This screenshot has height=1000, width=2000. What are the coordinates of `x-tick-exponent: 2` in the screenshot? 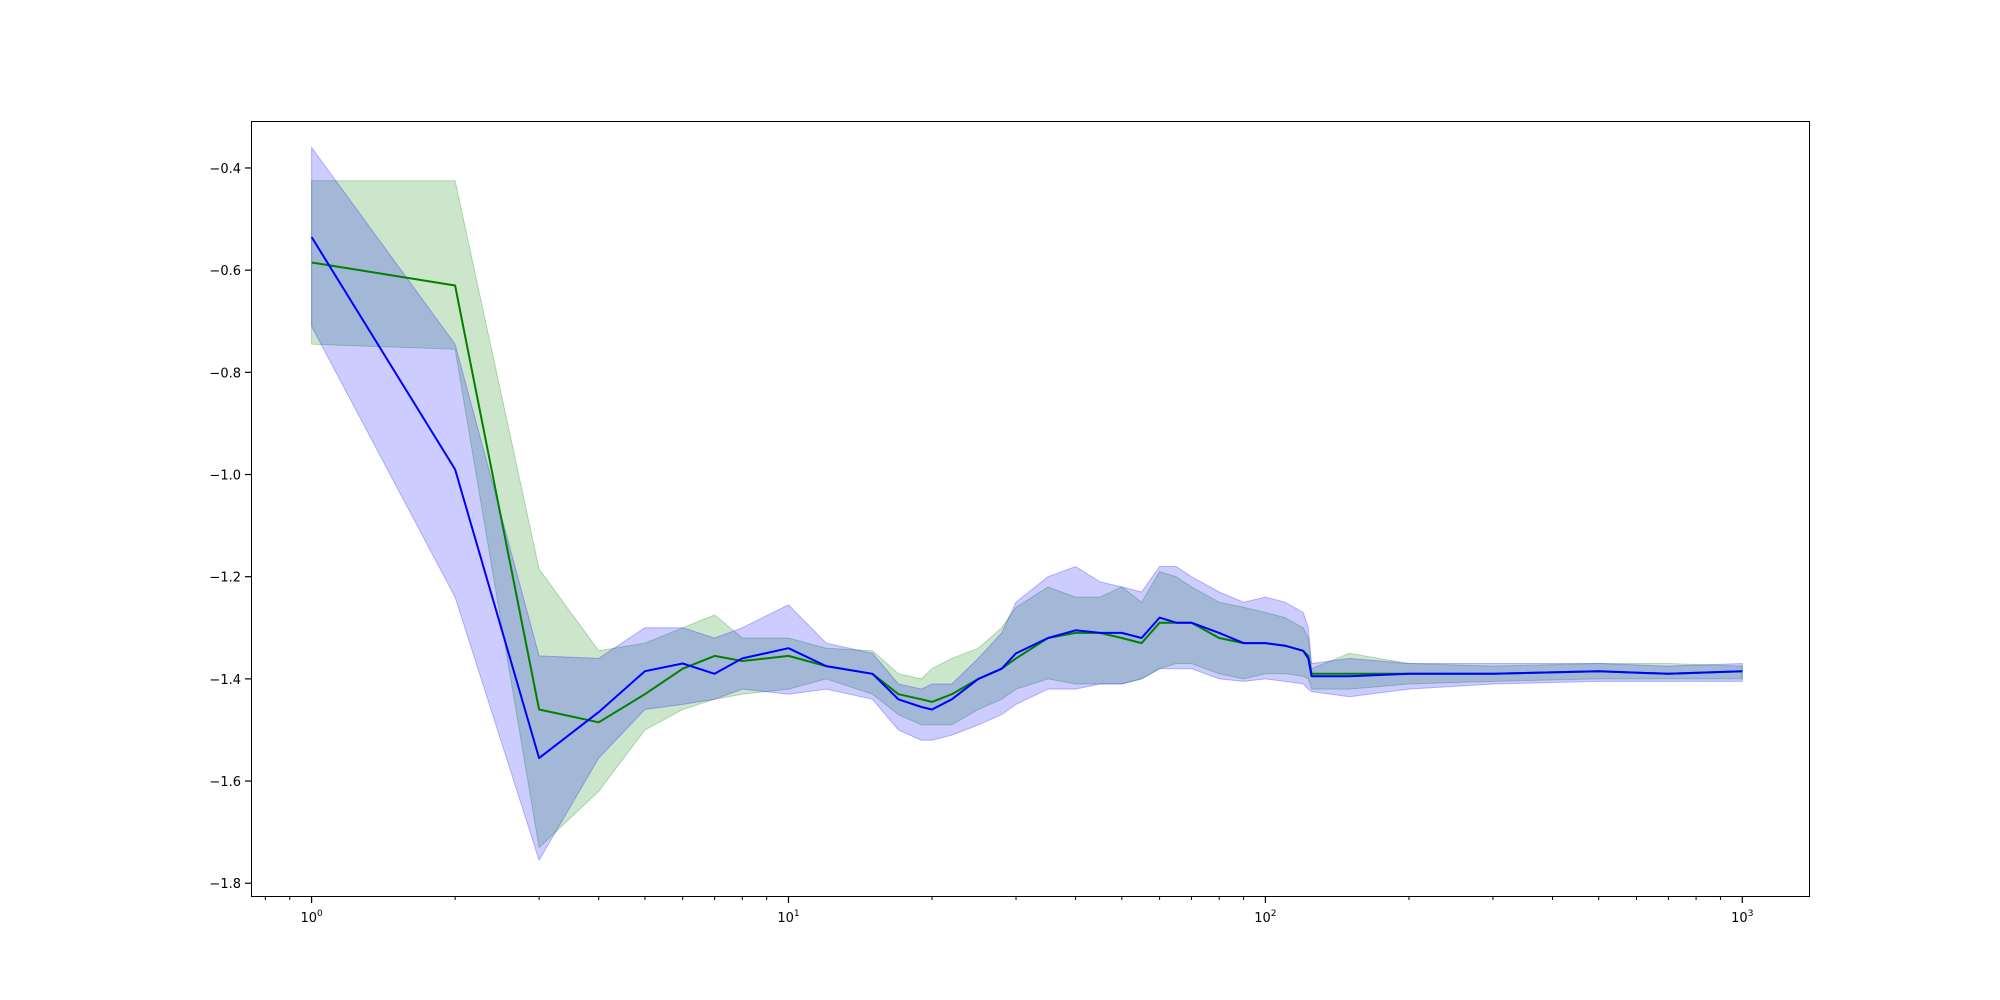 It's located at (1274, 914).